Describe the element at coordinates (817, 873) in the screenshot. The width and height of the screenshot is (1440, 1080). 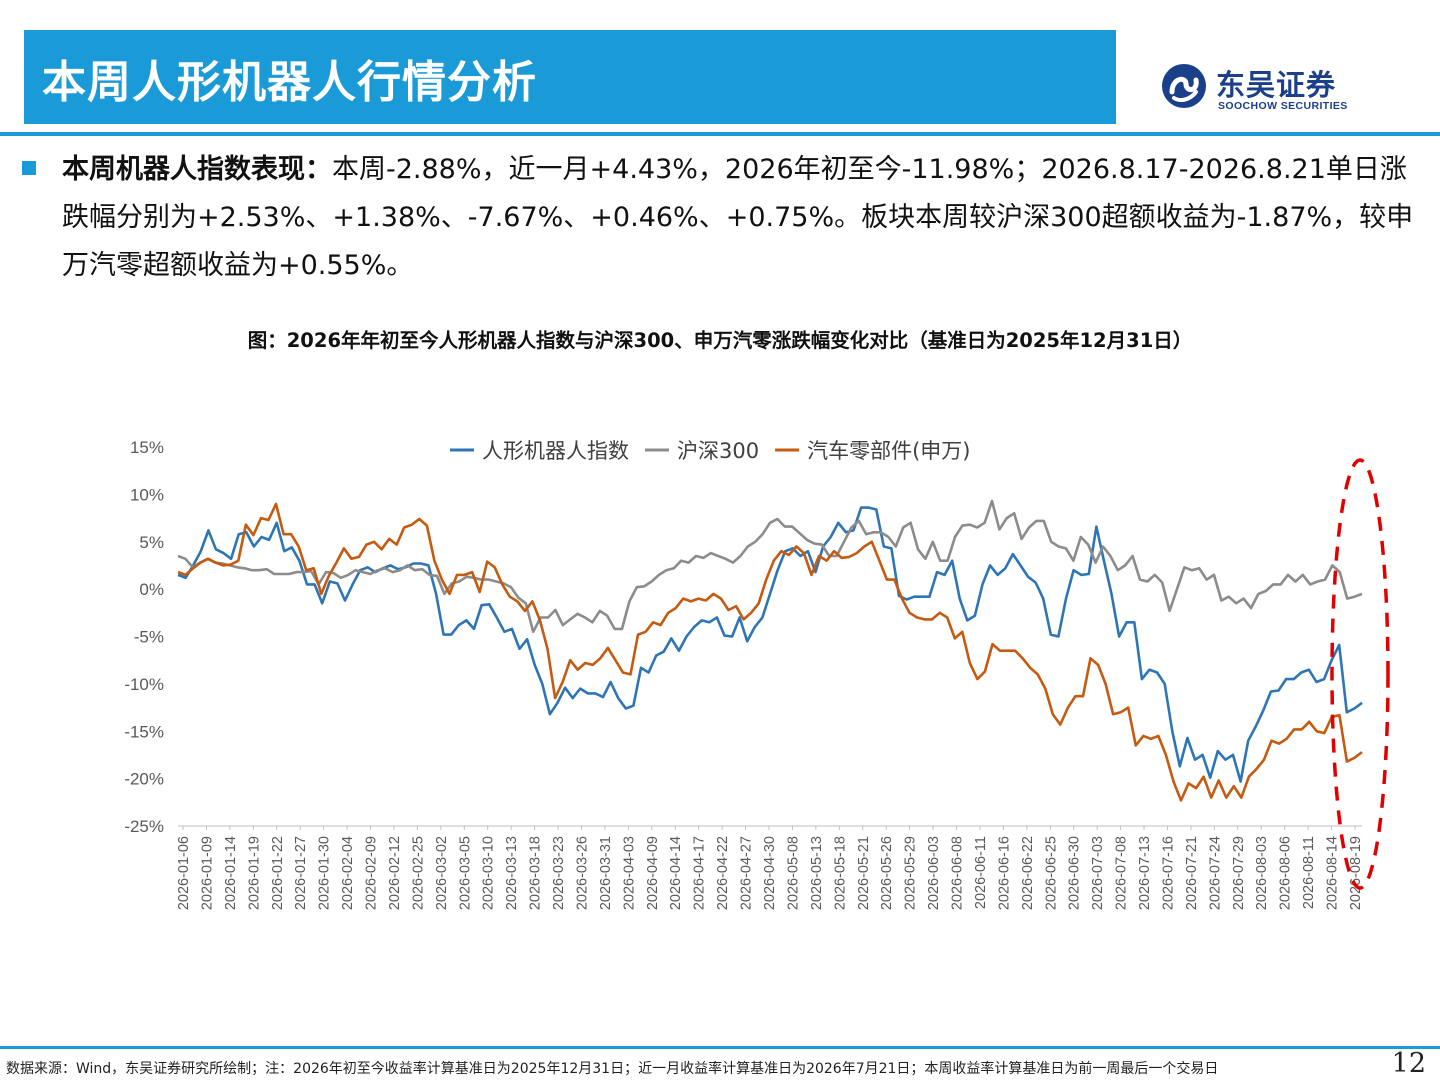
I see `x-tick-label: 2026-05-13` at that location.